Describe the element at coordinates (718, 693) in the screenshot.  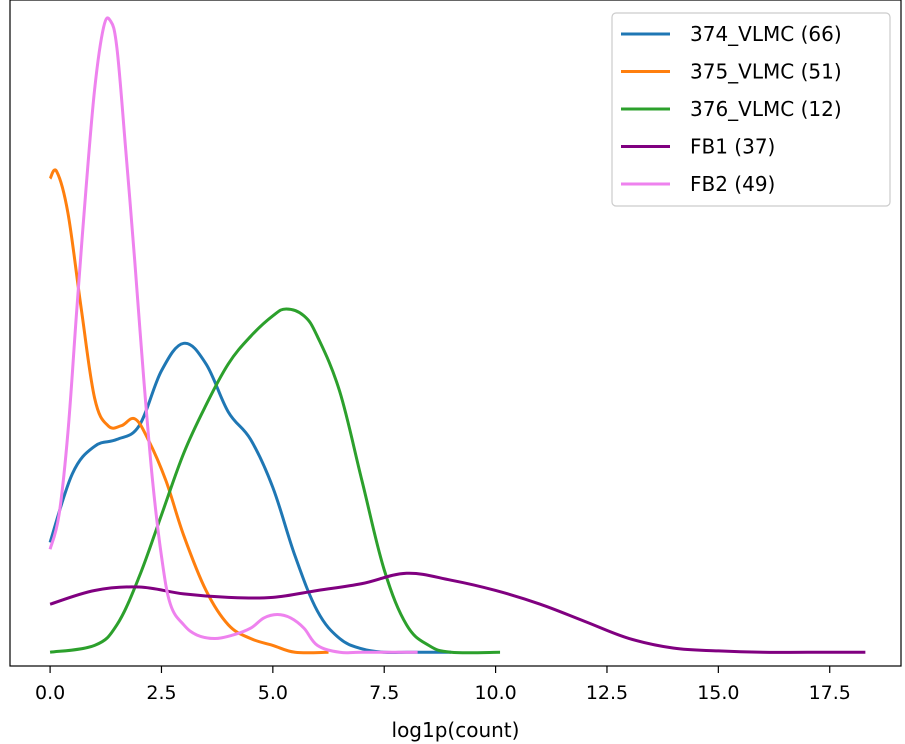
I see `x-tick-label: 15.0` at that location.